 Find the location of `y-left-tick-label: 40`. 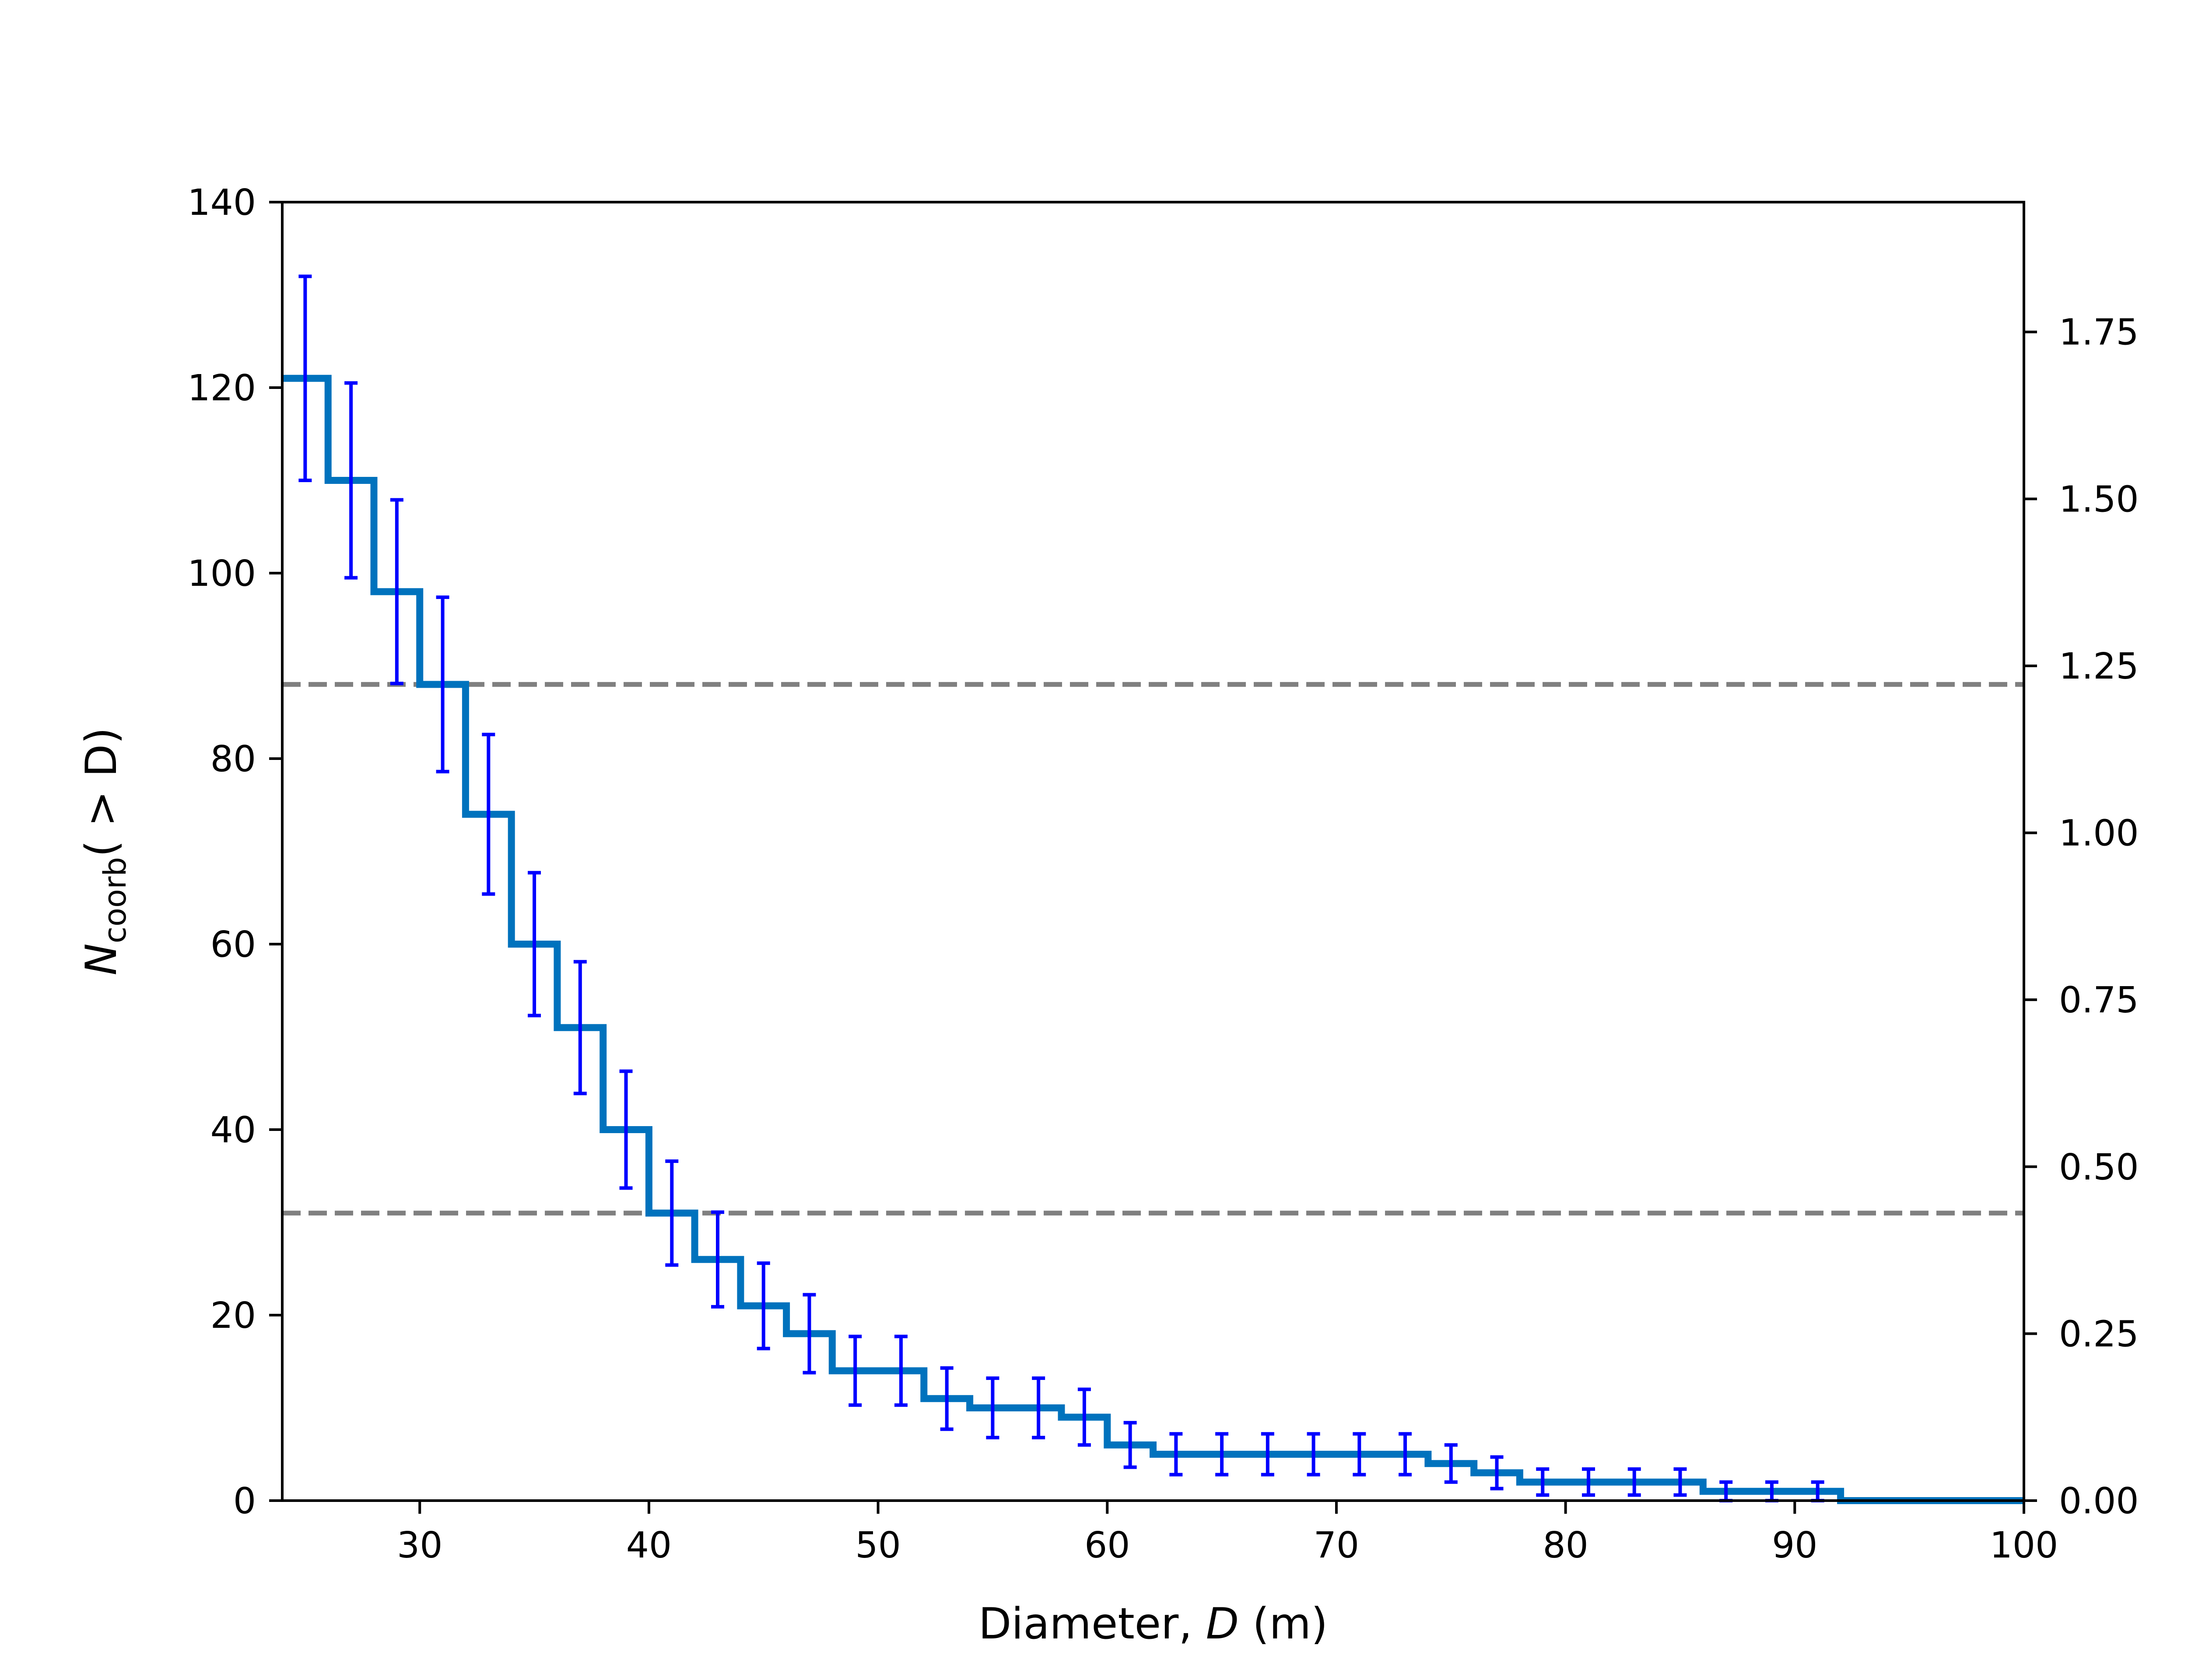

y-left-tick-label: 40 is located at coordinates (233, 1130).